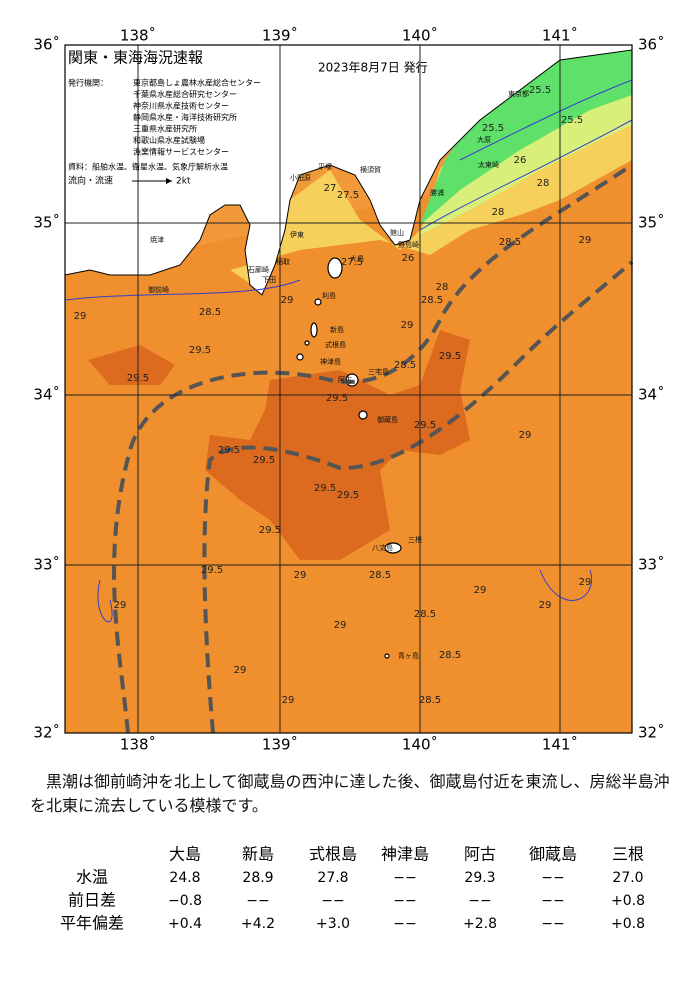 The width and height of the screenshot is (700, 989). Describe the element at coordinates (300, 177) in the screenshot. I see `place-name: 小田原` at that location.